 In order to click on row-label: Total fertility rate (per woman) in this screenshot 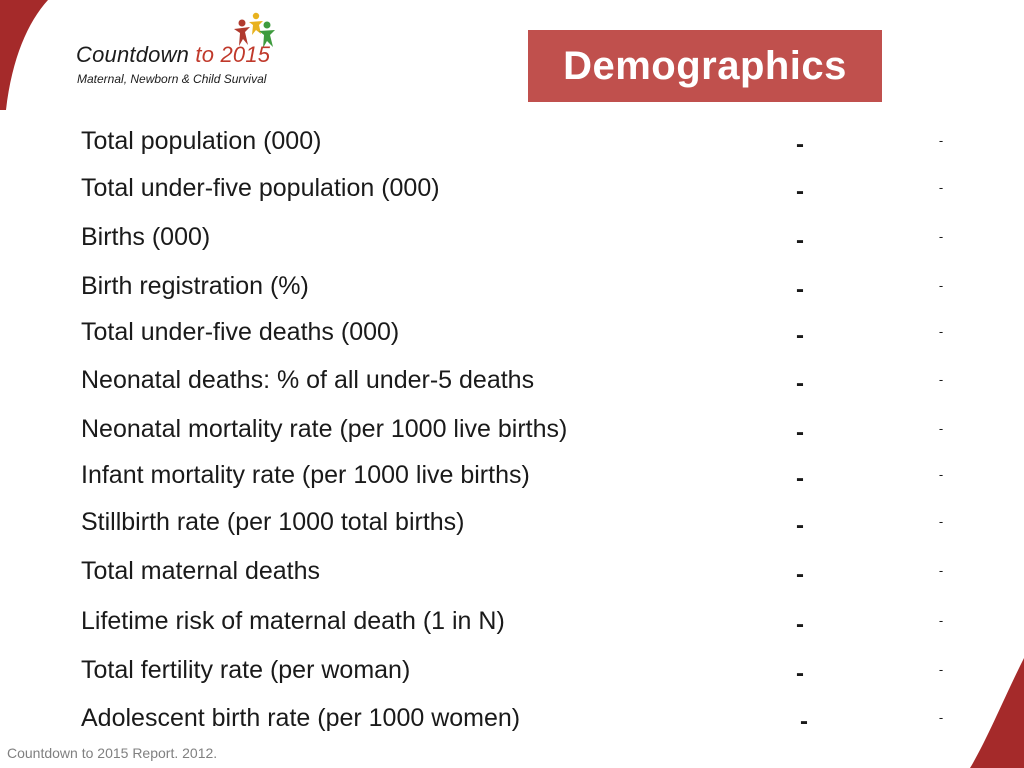, I will do `click(246, 670)`.